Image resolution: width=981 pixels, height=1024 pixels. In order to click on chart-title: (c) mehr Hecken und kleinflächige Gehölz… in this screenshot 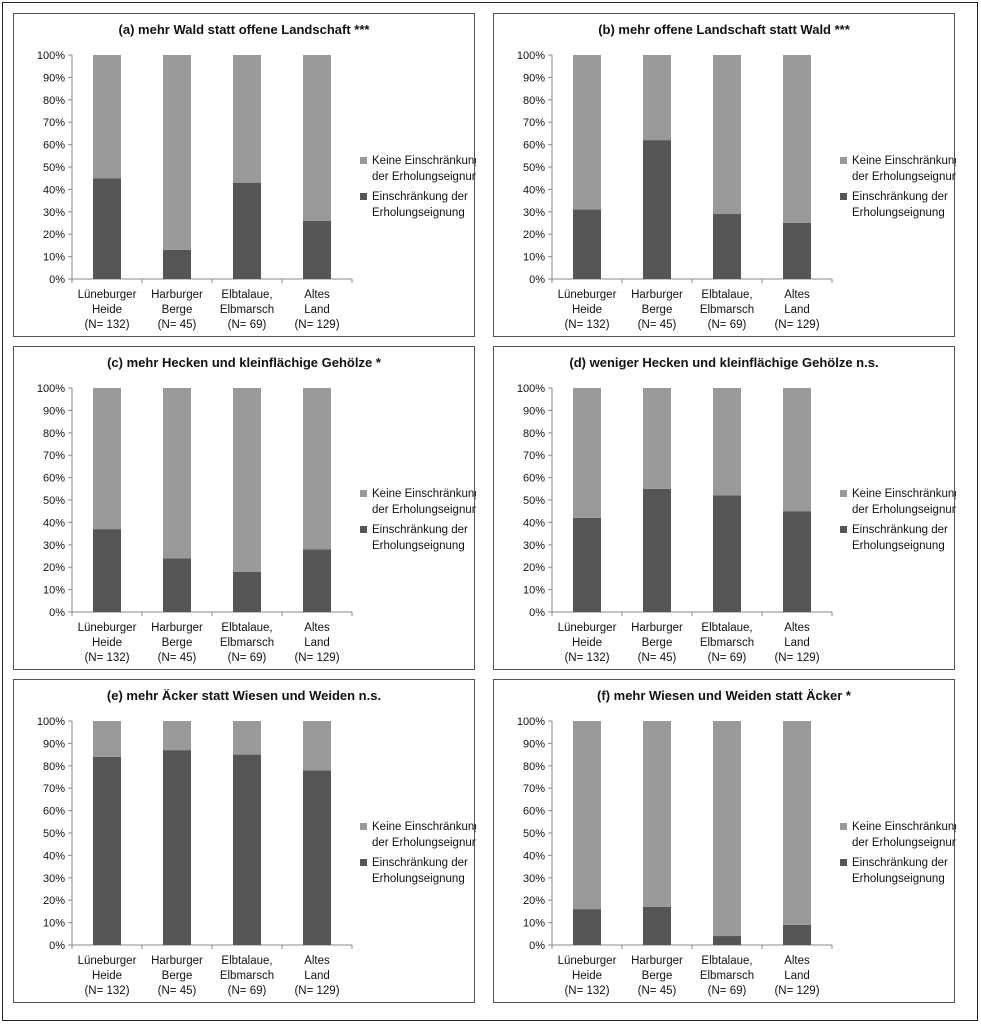, I will do `click(244, 362)`.